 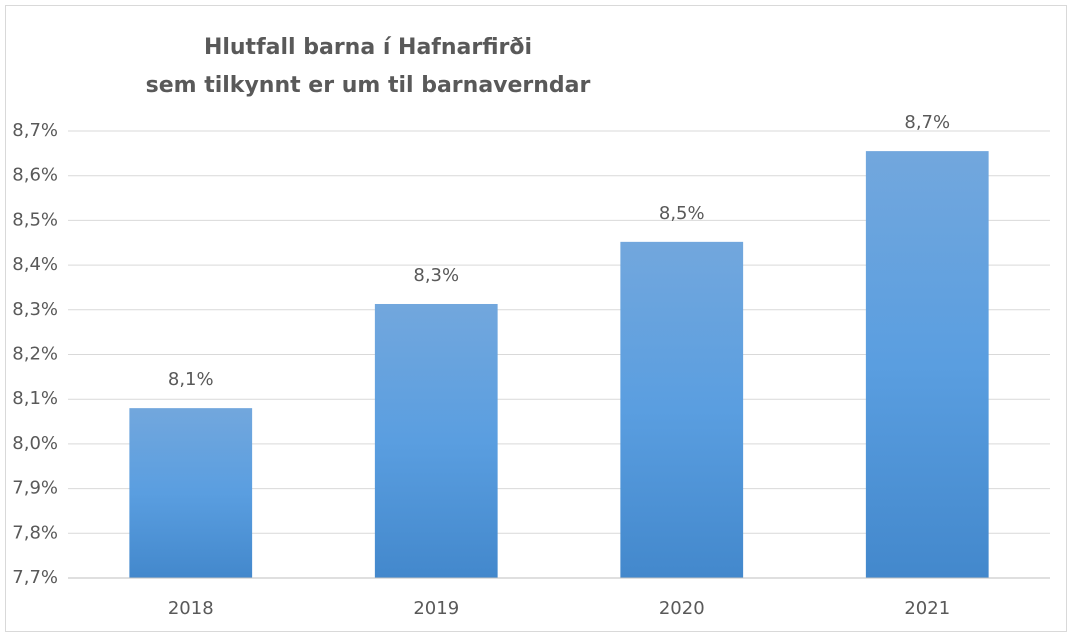 I want to click on data-label: 8,7%, so click(x=927, y=122).